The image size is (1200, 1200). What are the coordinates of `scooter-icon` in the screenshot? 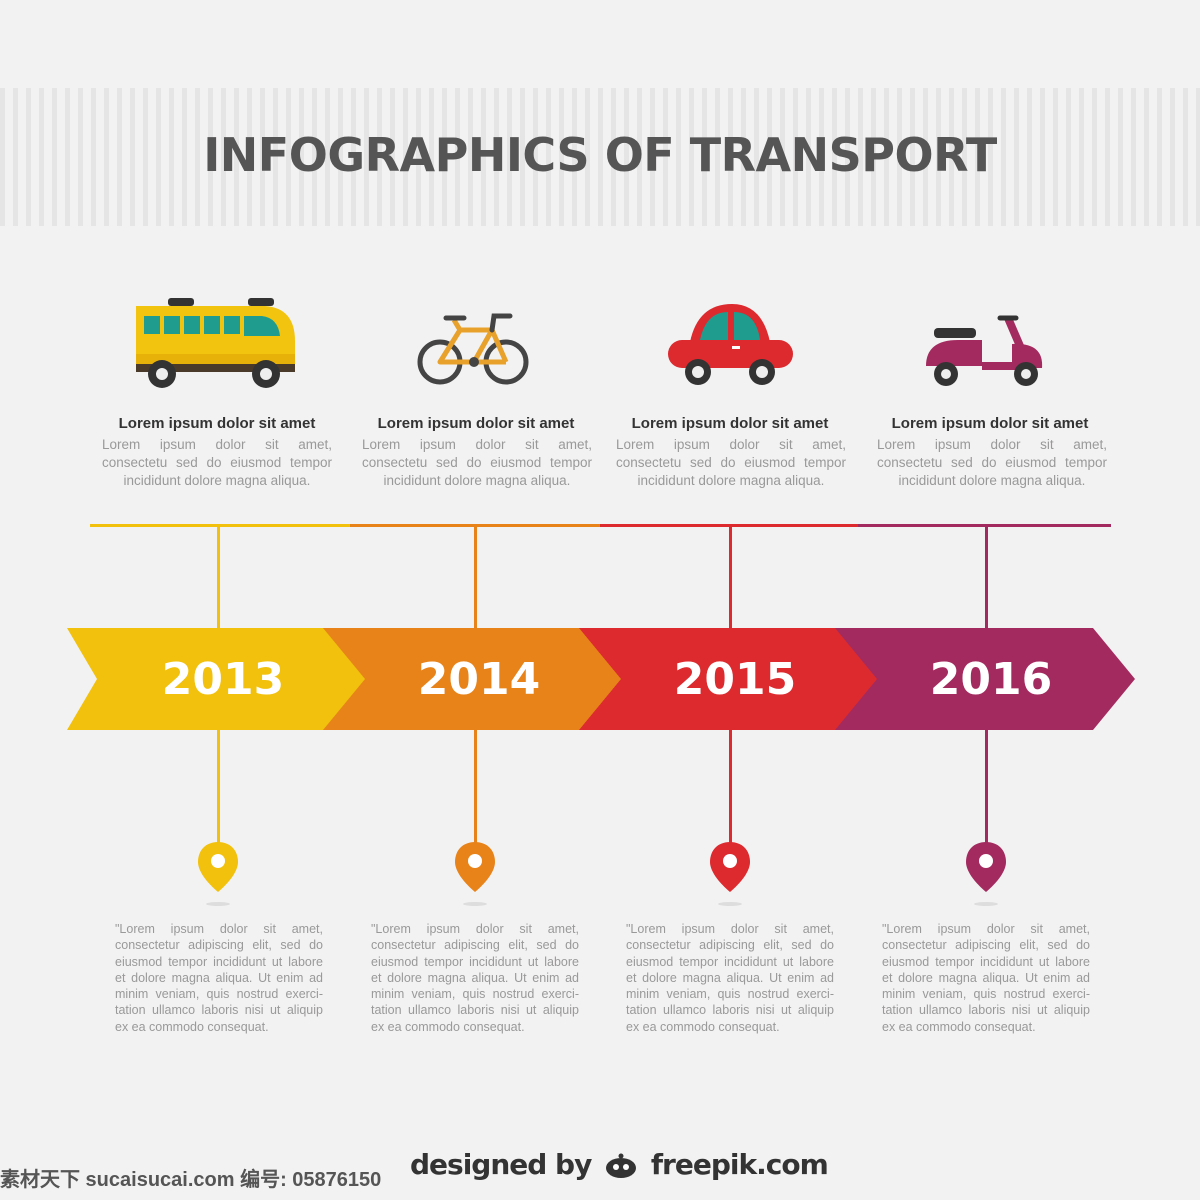 It's located at (984, 350).